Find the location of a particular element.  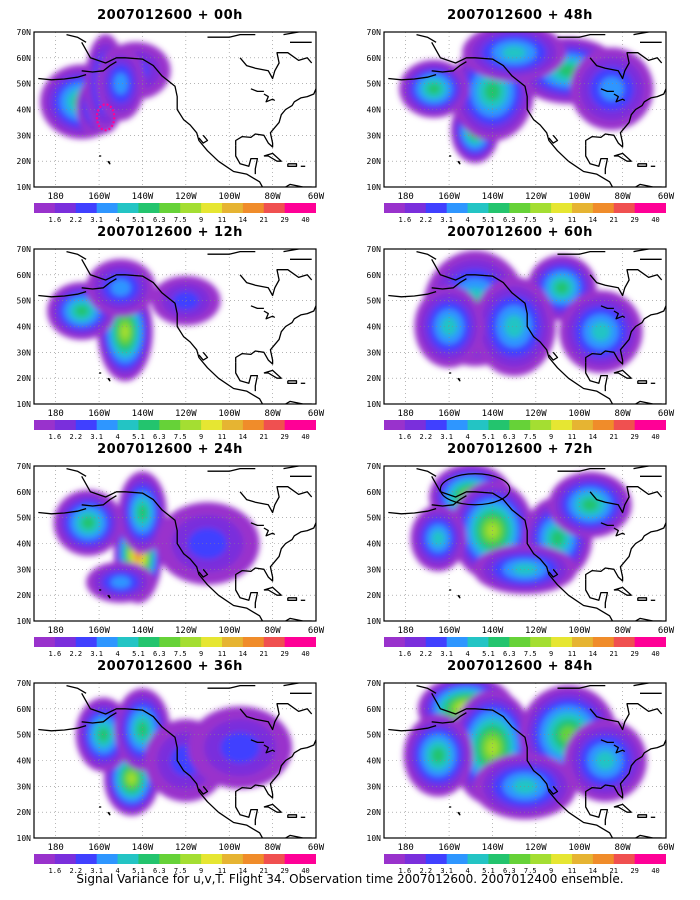

x-tick-label: 100W is located at coordinates (229, 848).